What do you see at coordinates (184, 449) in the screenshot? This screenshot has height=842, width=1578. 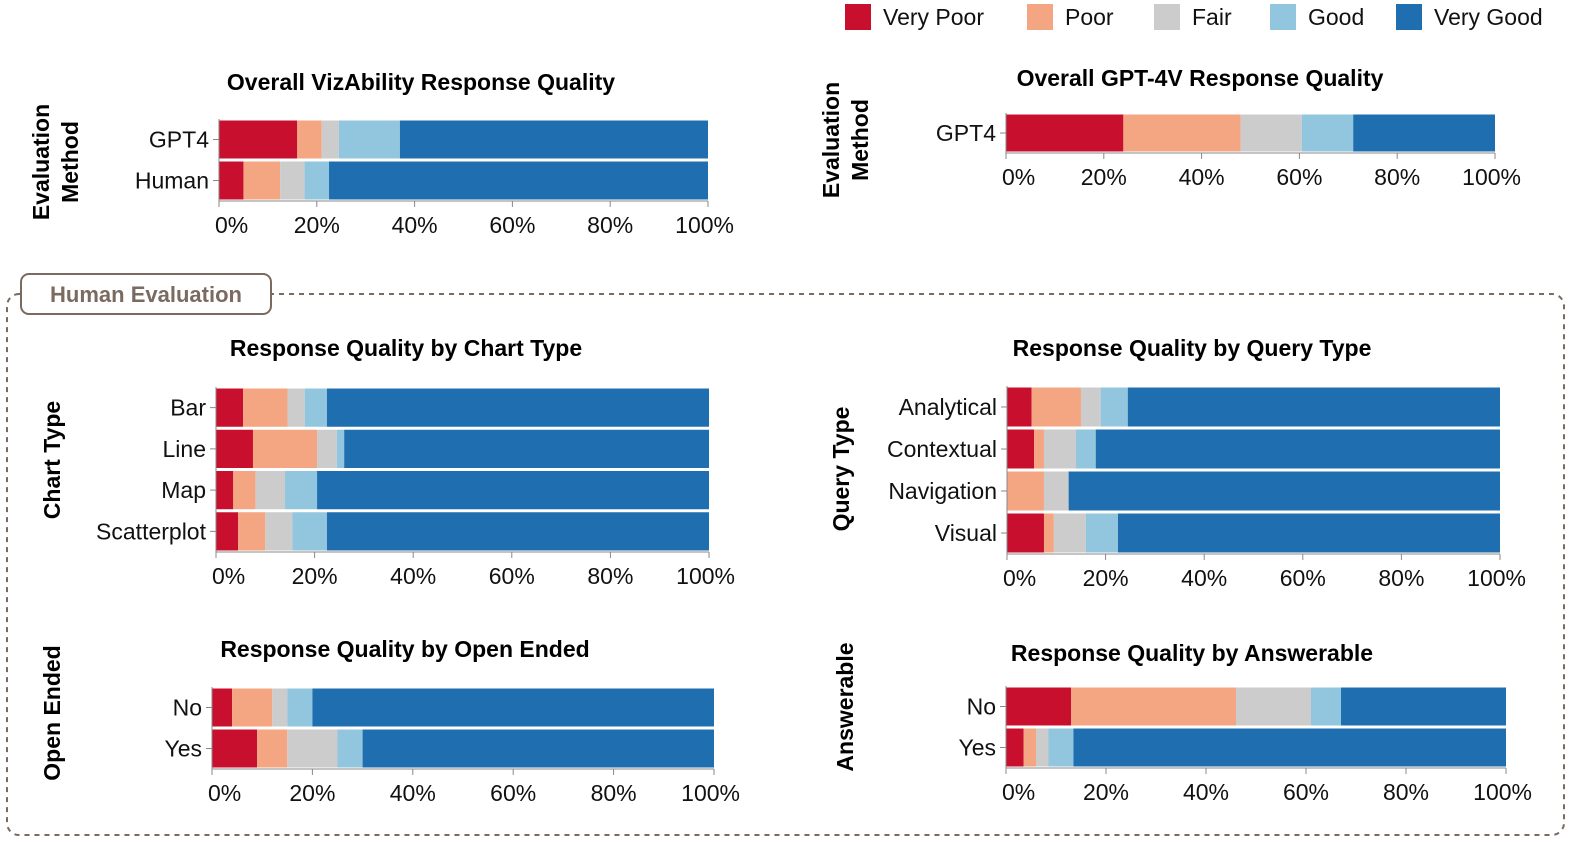 I see `category-label: Line` at bounding box center [184, 449].